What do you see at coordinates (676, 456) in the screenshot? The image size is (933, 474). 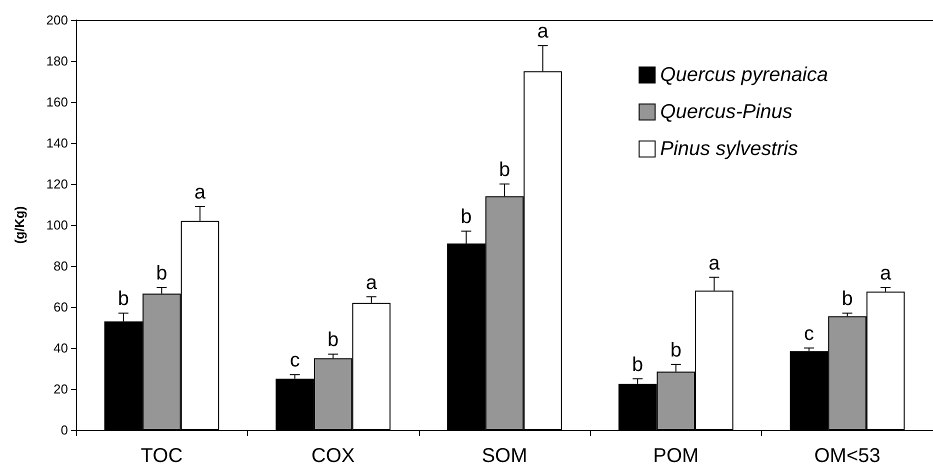 I see `x-tick-label: POM` at bounding box center [676, 456].